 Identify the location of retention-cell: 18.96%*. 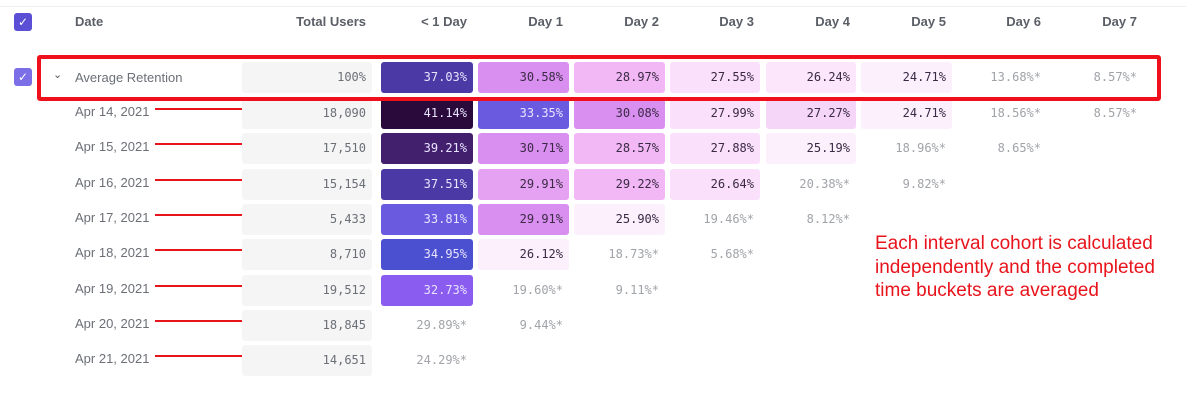
(920, 148).